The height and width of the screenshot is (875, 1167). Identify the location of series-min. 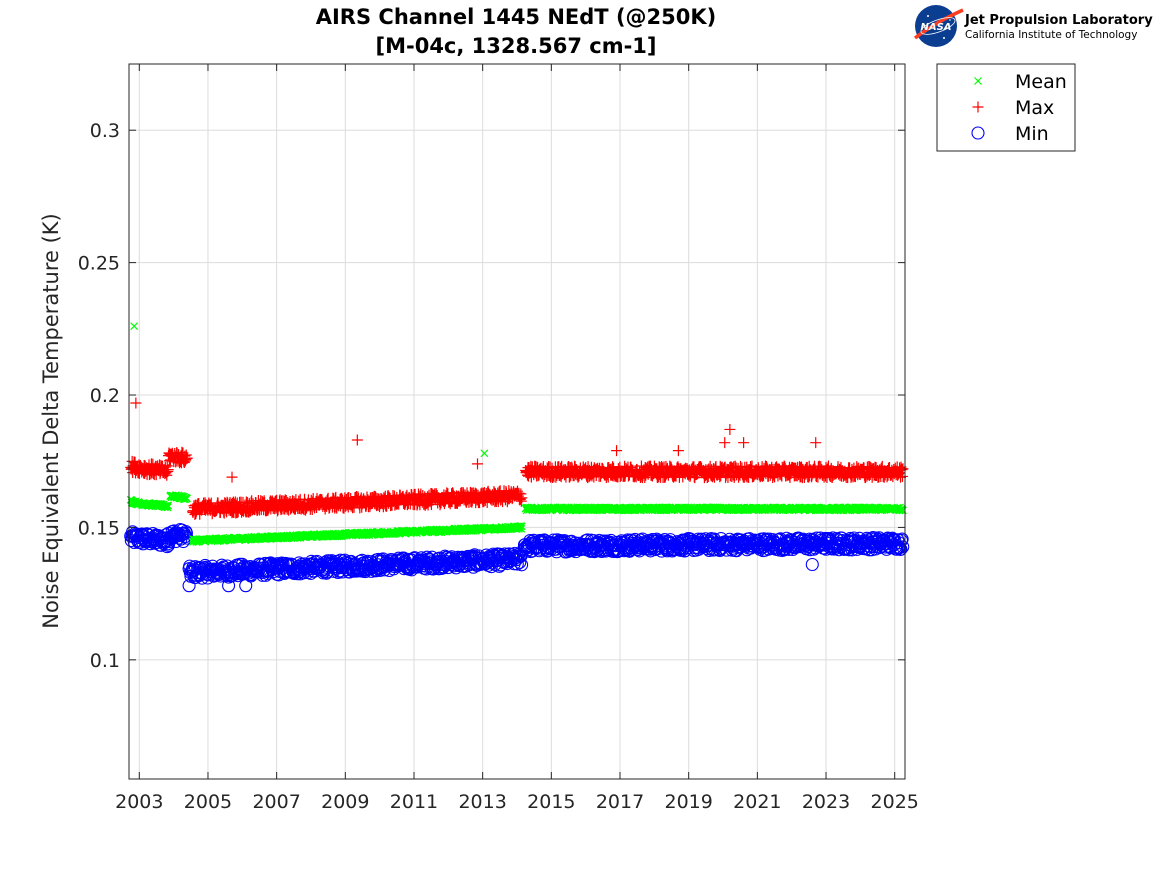
(517, 558).